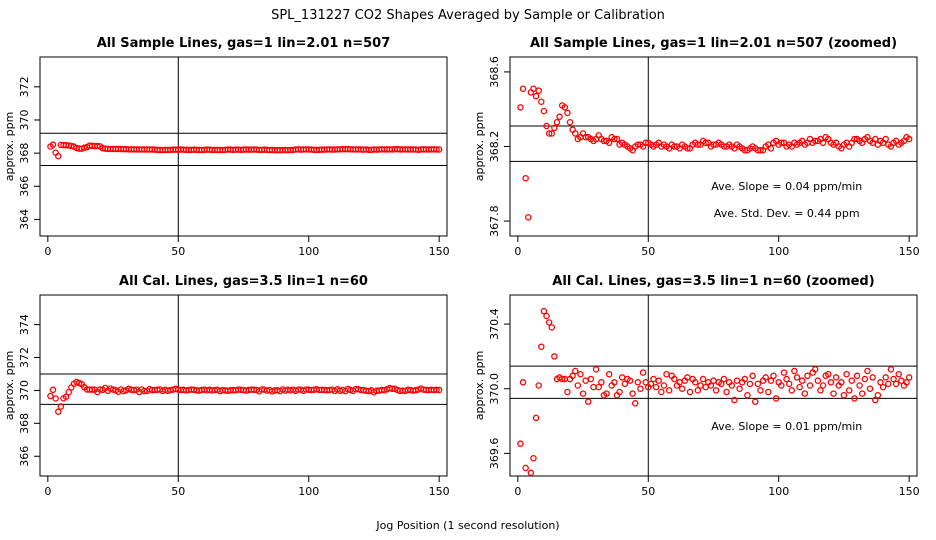  Describe the element at coordinates (494, 72) in the screenshot. I see `y-tick-label: 368.6` at that location.